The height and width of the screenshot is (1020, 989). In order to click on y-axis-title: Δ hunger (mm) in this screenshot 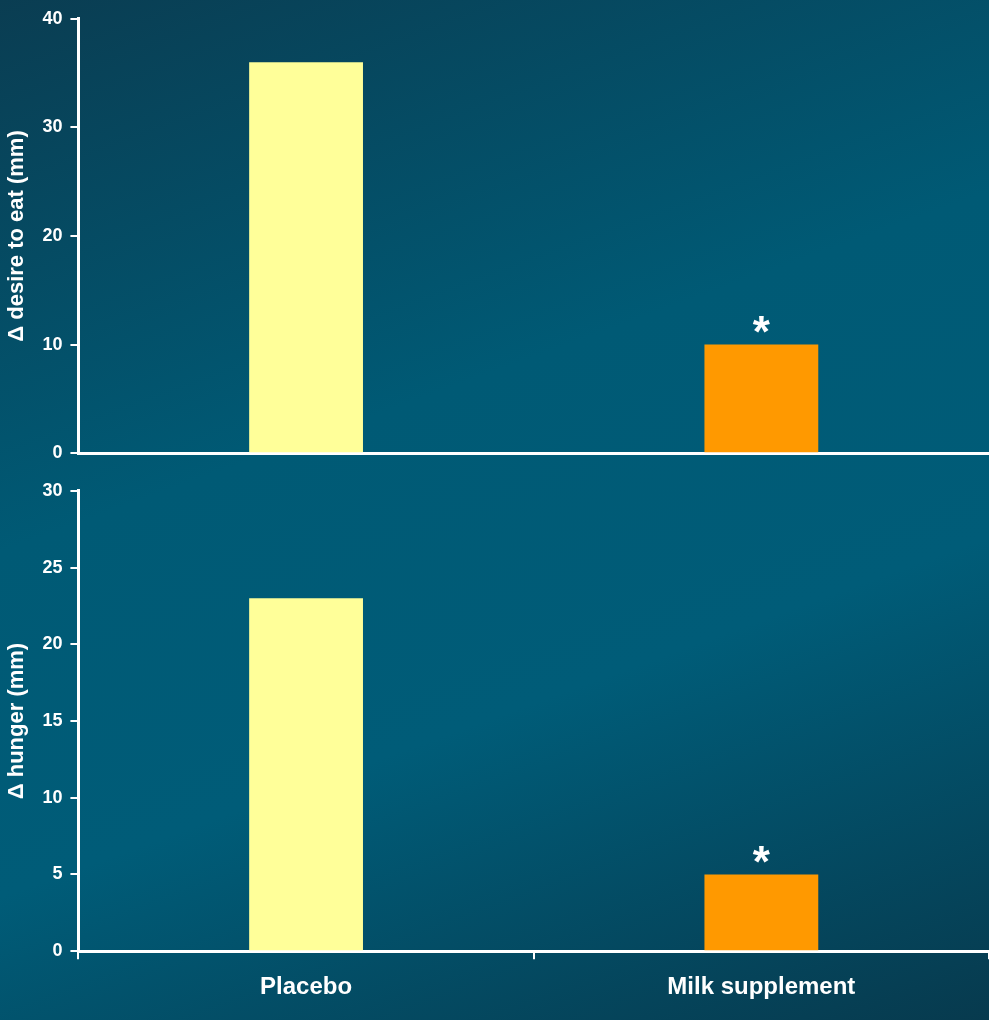, I will do `click(16, 721)`.